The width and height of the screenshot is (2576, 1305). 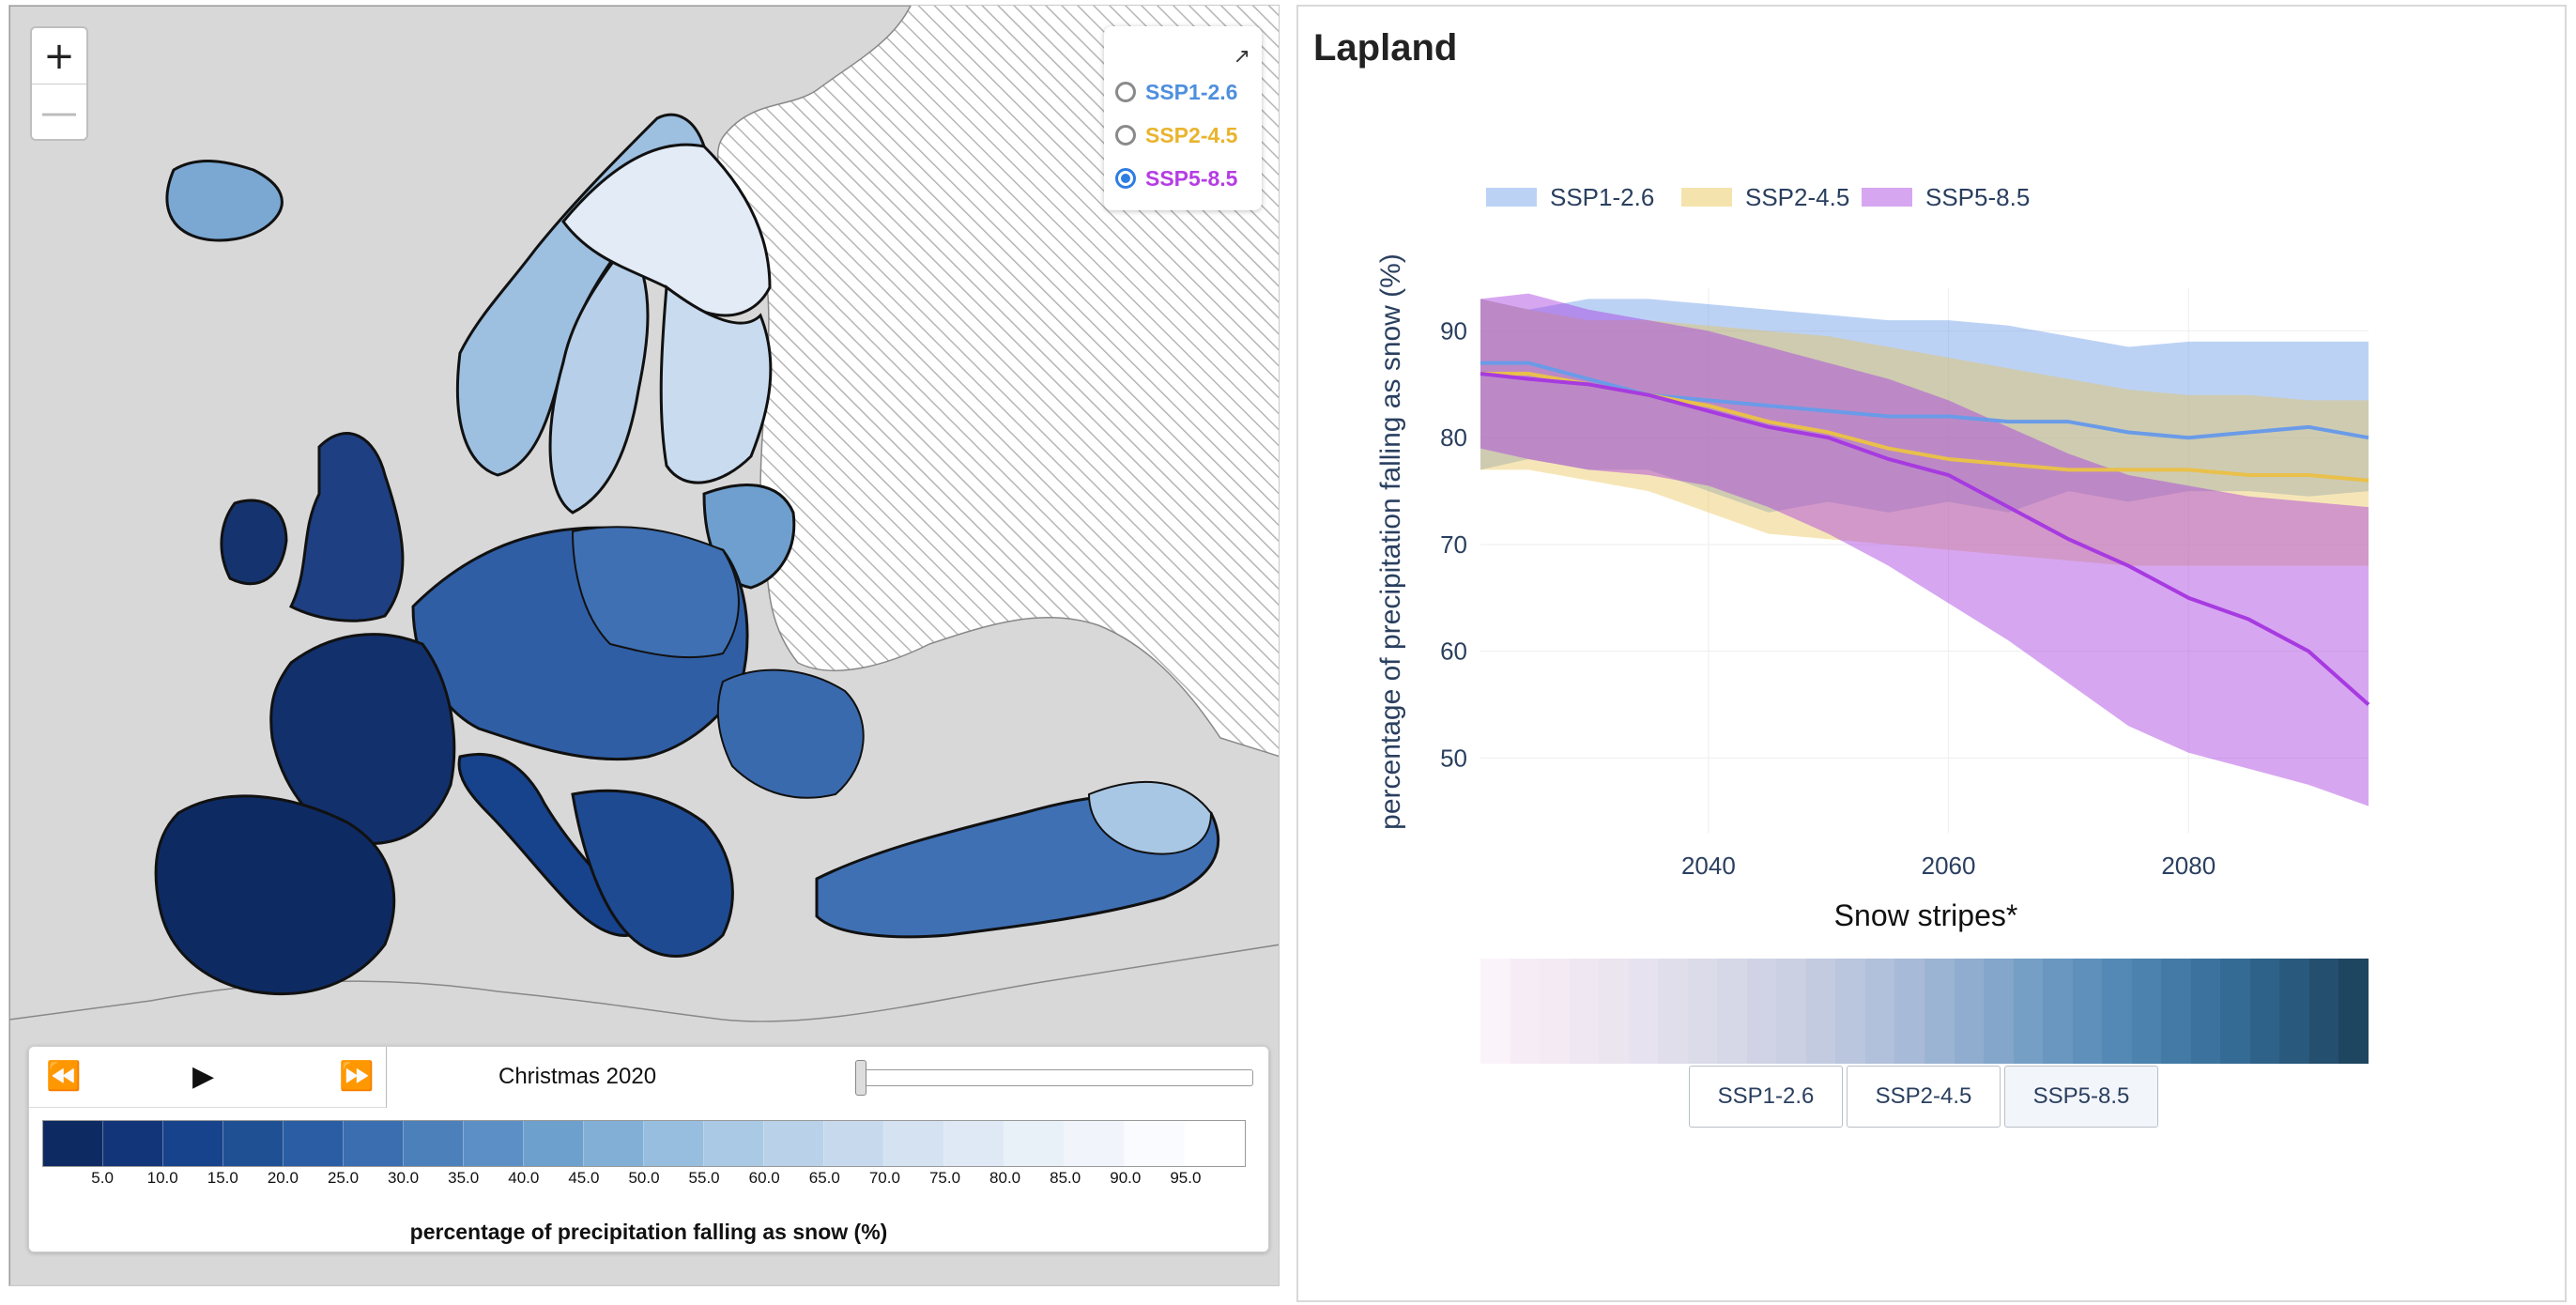 I want to click on date-label: Christmas 2020, so click(x=577, y=1077).